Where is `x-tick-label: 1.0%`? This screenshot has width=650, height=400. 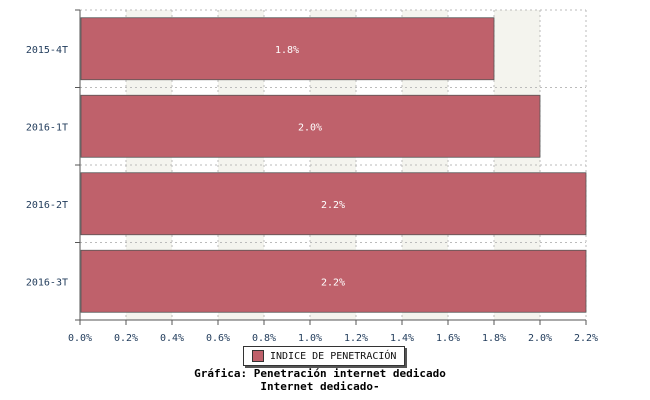
x-tick-label: 1.0% is located at coordinates (310, 338).